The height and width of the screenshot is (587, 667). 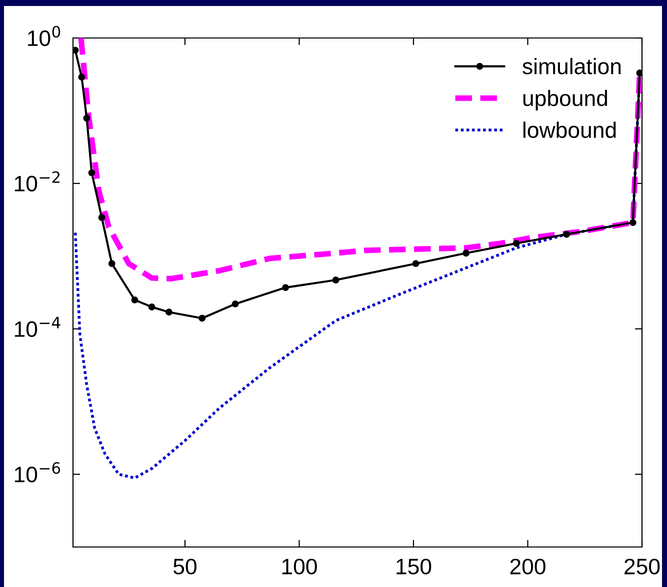 What do you see at coordinates (414, 566) in the screenshot?
I see `x-tick-label: 150` at bounding box center [414, 566].